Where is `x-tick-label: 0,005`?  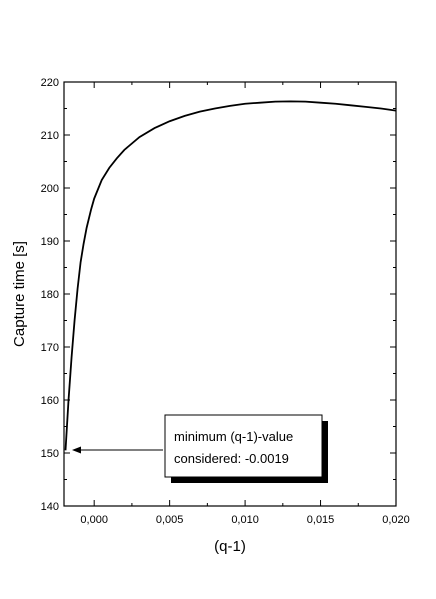
x-tick-label: 0,005 is located at coordinates (170, 520).